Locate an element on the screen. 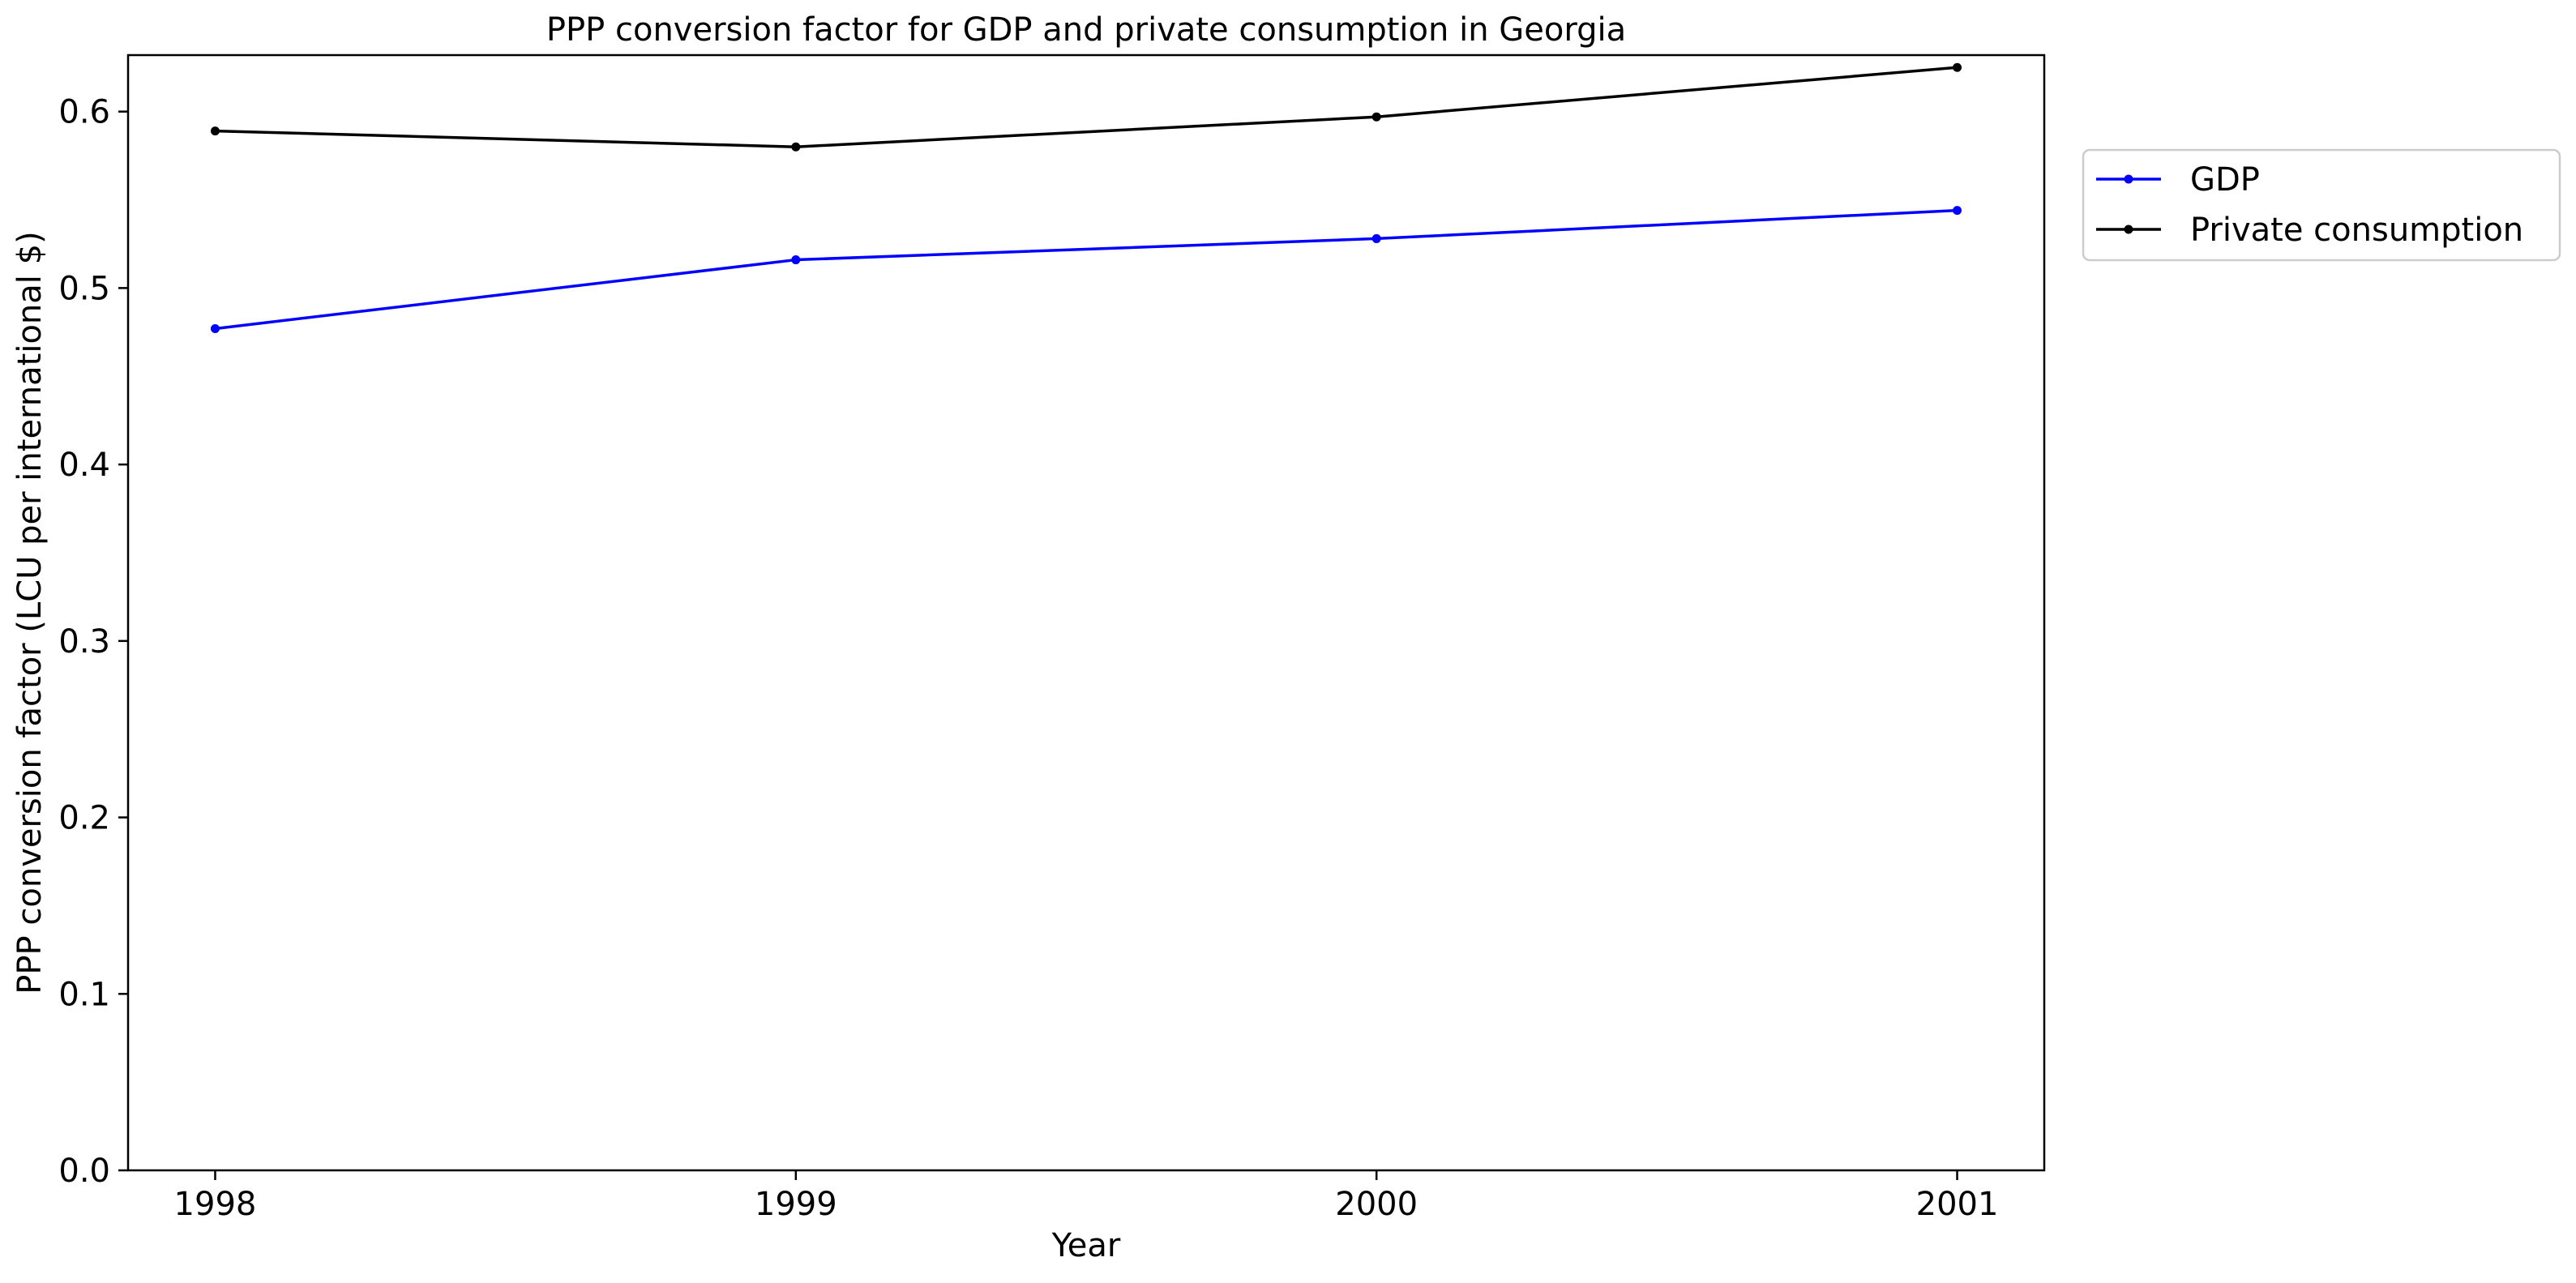 This screenshot has width=2576, height=1283. x-axis-label: Year is located at coordinates (1086, 1245).